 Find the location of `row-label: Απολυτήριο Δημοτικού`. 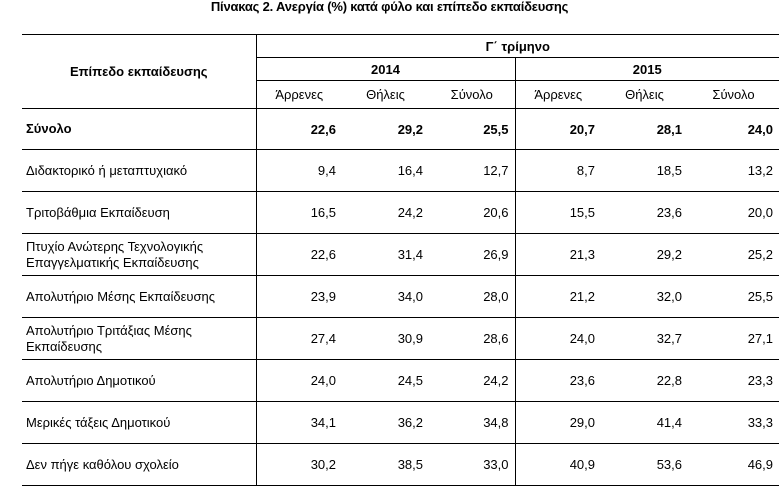

row-label: Απολυτήριο Δημοτικού is located at coordinates (139, 380).